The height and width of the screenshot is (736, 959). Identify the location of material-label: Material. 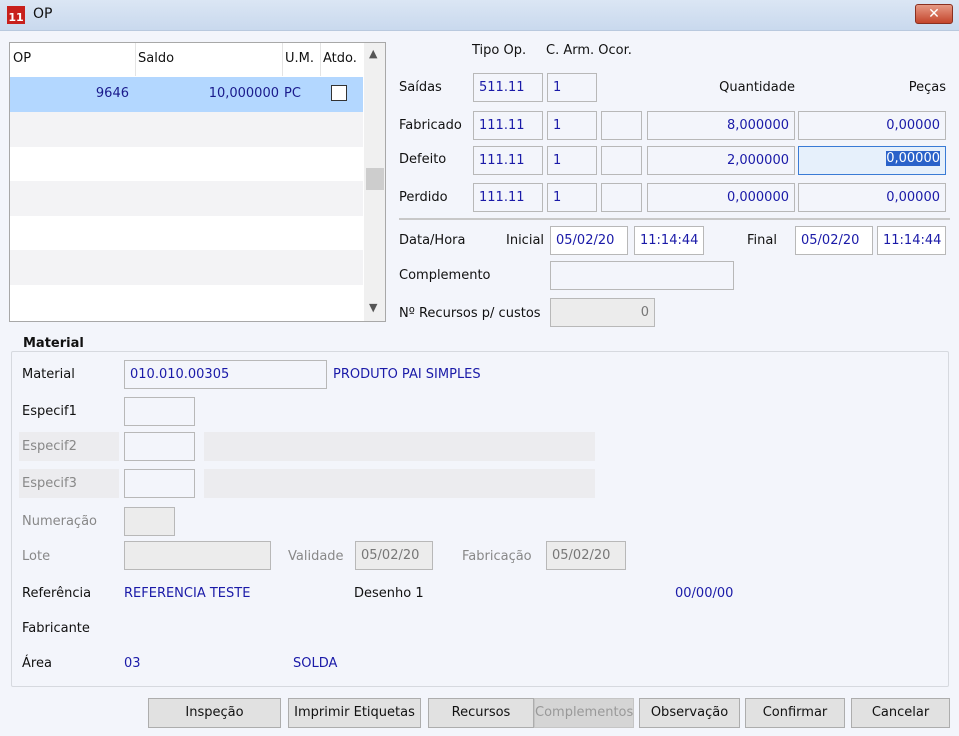
(48, 374).